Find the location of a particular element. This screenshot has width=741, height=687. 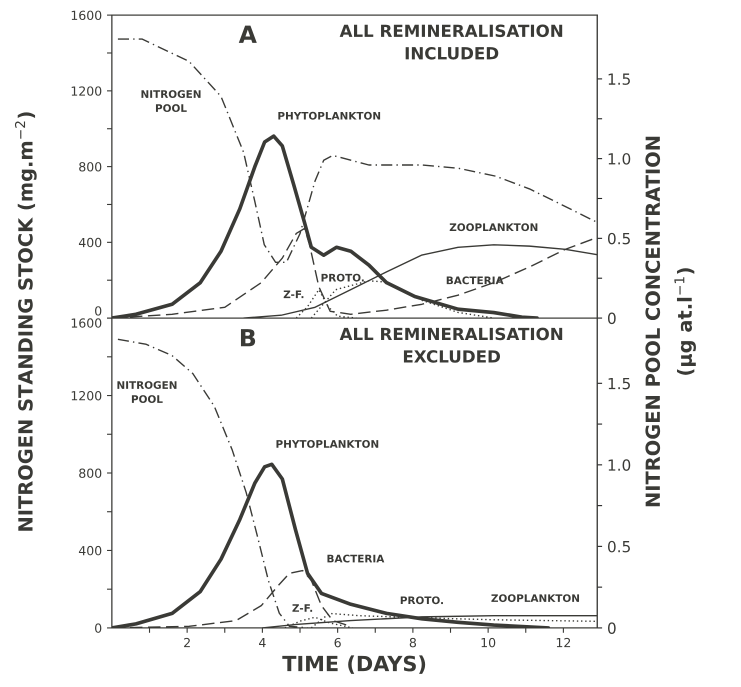

x-tick-label: 8 is located at coordinates (413, 643).